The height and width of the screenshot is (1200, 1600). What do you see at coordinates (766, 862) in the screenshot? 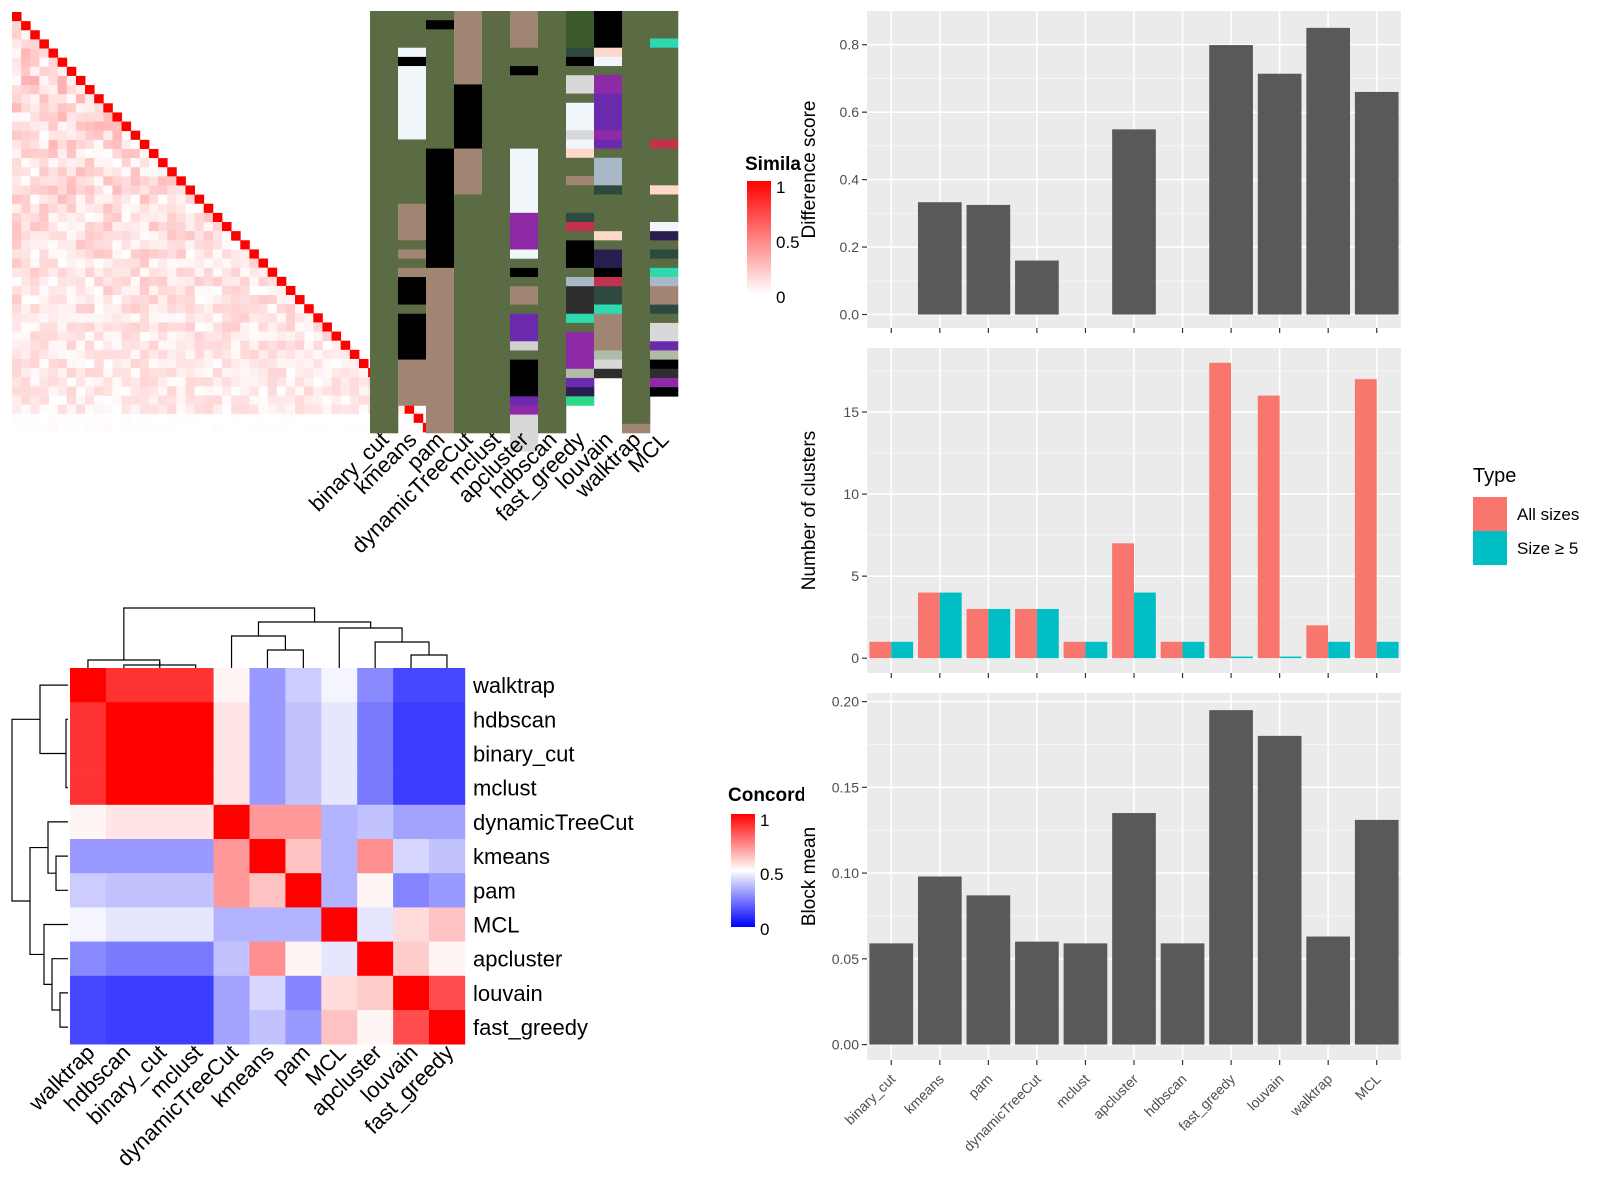
I see `concordance-legend: Concord 1 0.5 0` at bounding box center [766, 862].